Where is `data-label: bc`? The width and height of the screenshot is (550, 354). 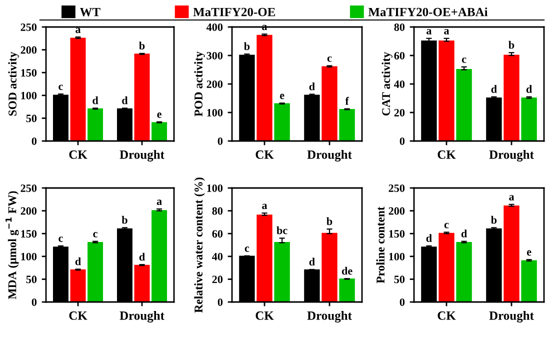
data-label: bc is located at coordinates (282, 230).